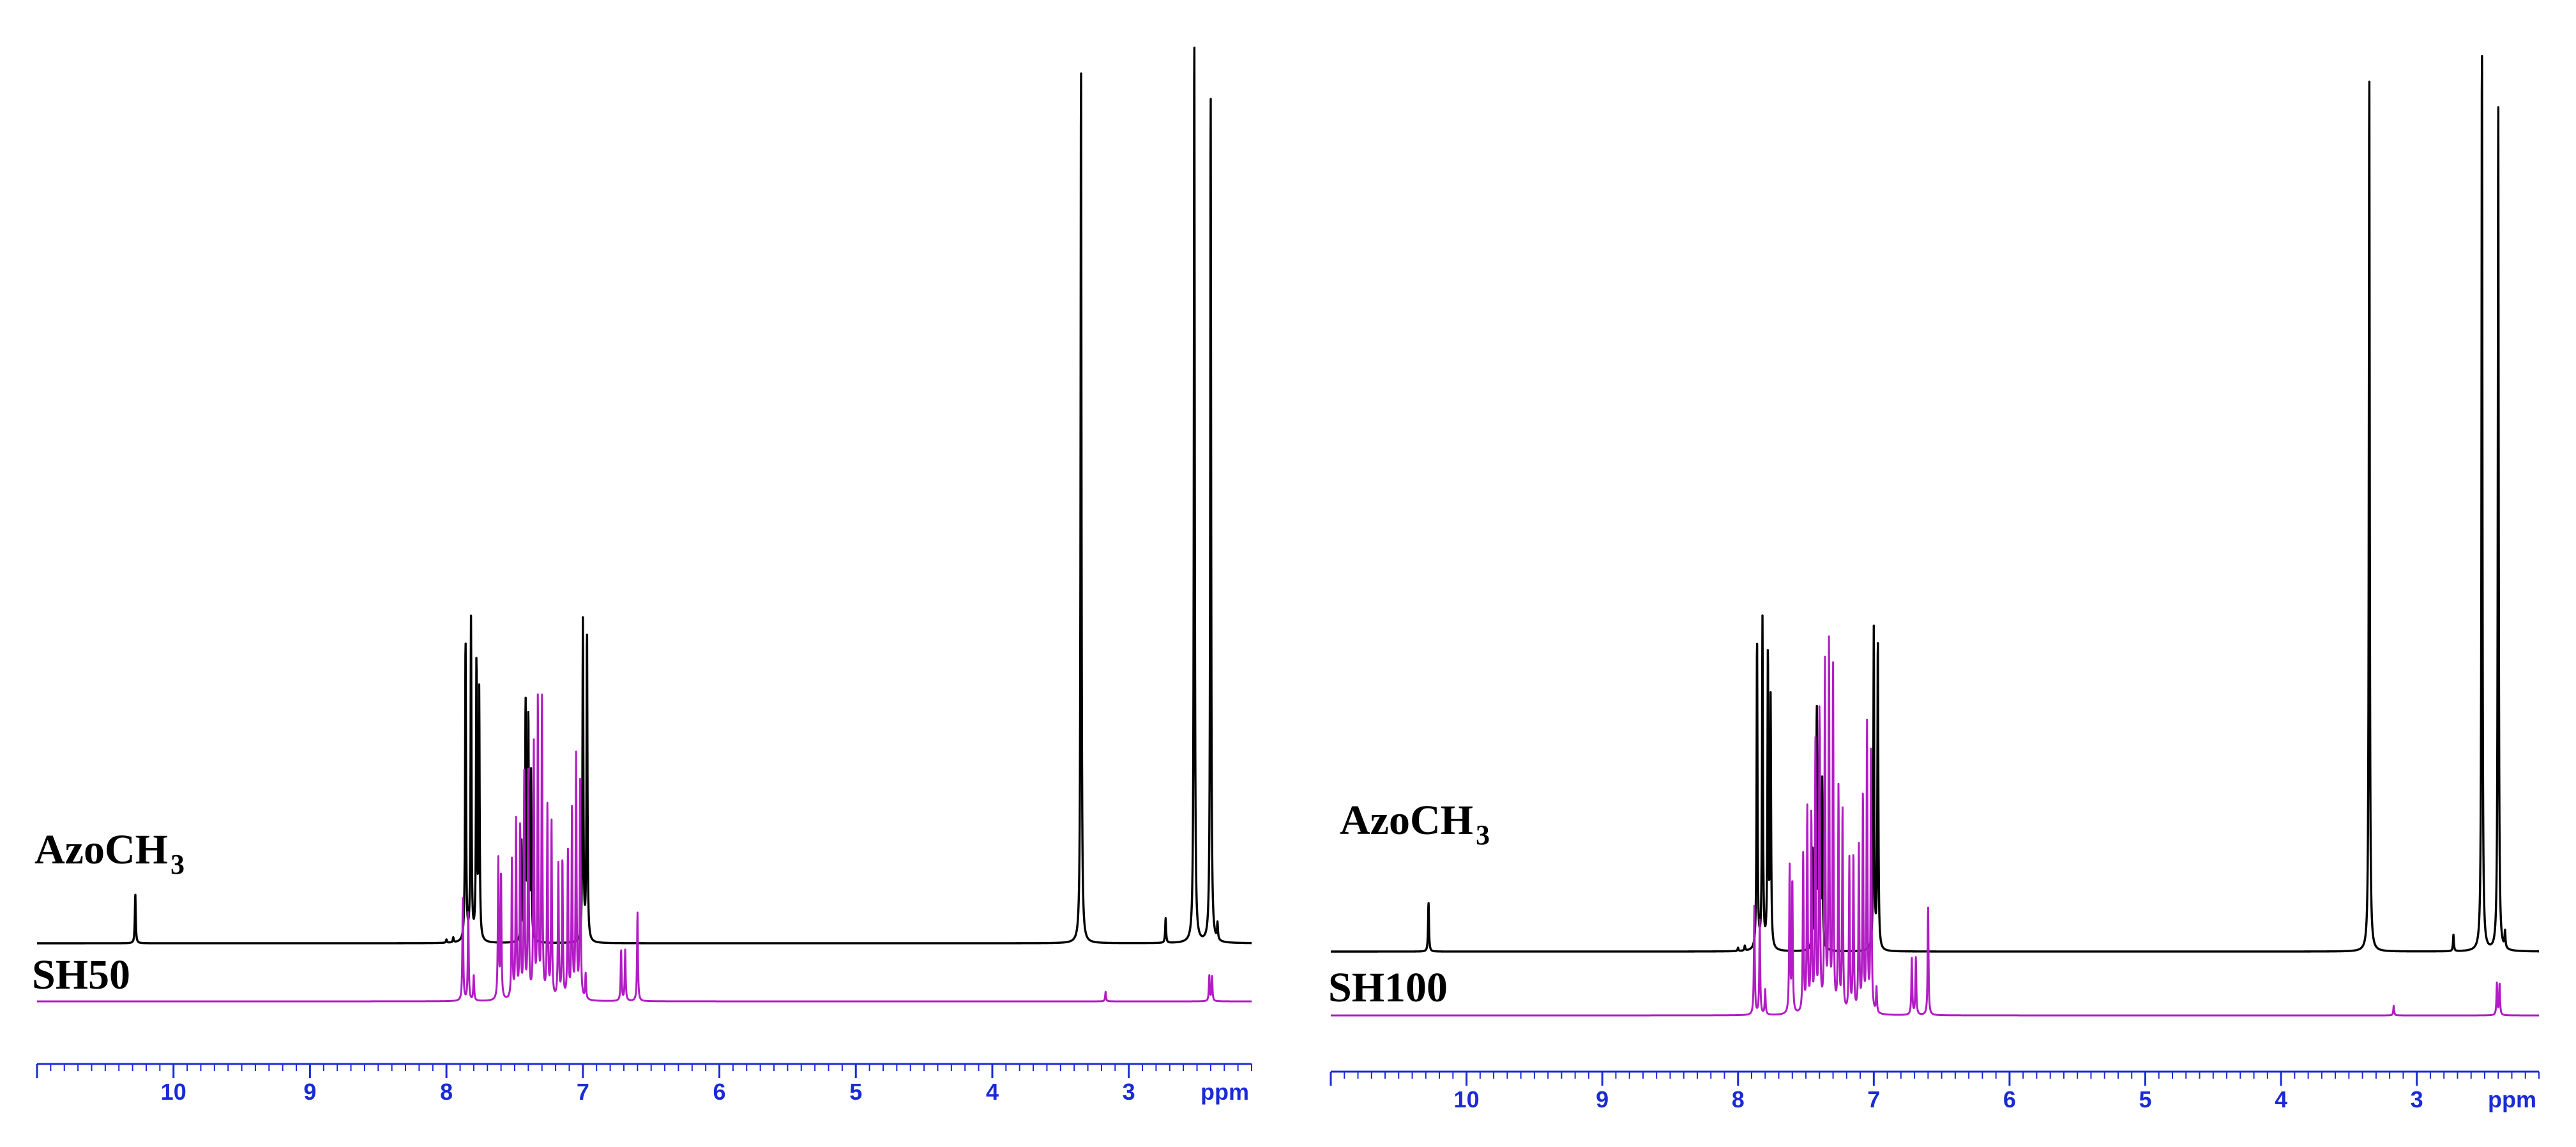 This screenshot has width=2576, height=1147. Describe the element at coordinates (81, 975) in the screenshot. I see `trace-label: SH50` at that location.